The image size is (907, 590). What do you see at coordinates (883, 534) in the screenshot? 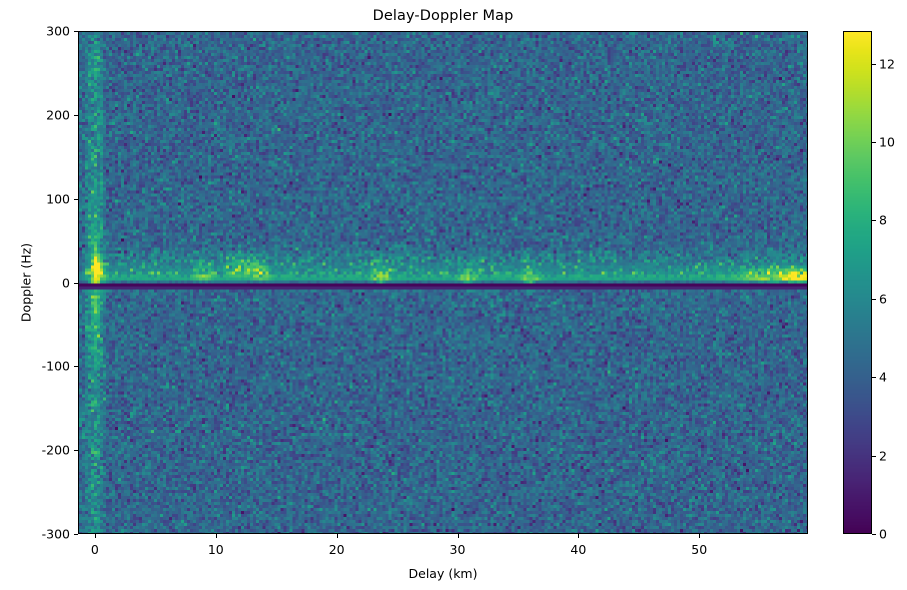
I see `colorbar-tick-label: 0` at bounding box center [883, 534].